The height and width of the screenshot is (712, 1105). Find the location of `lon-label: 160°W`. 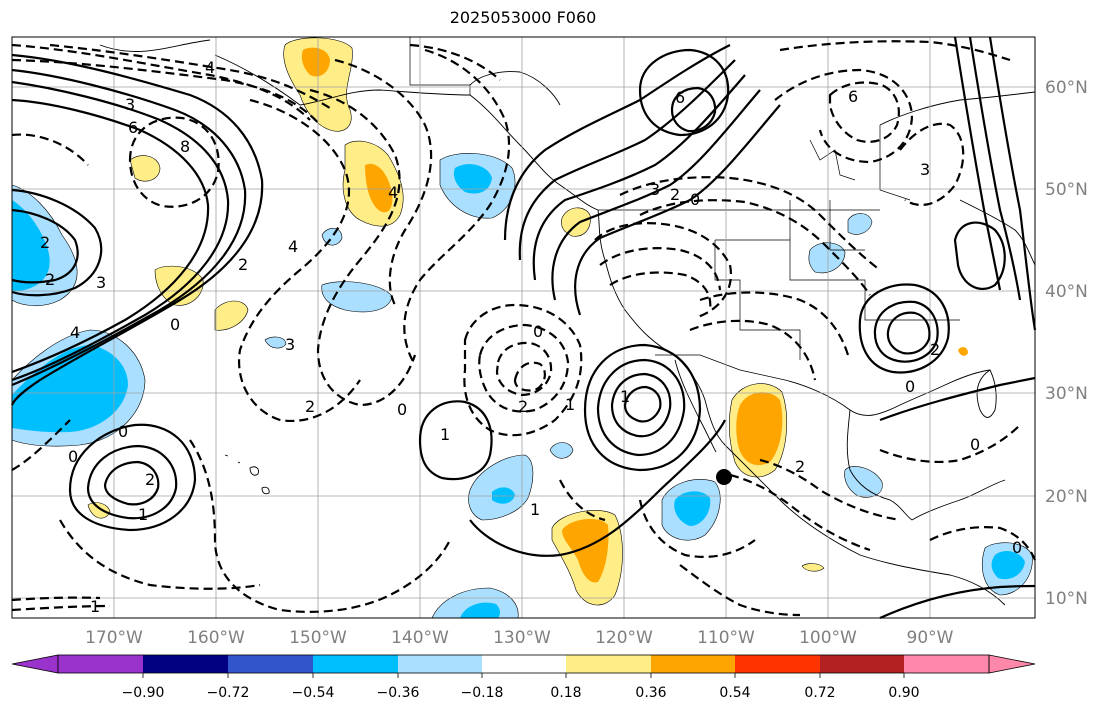

lon-label: 160°W is located at coordinates (216, 638).